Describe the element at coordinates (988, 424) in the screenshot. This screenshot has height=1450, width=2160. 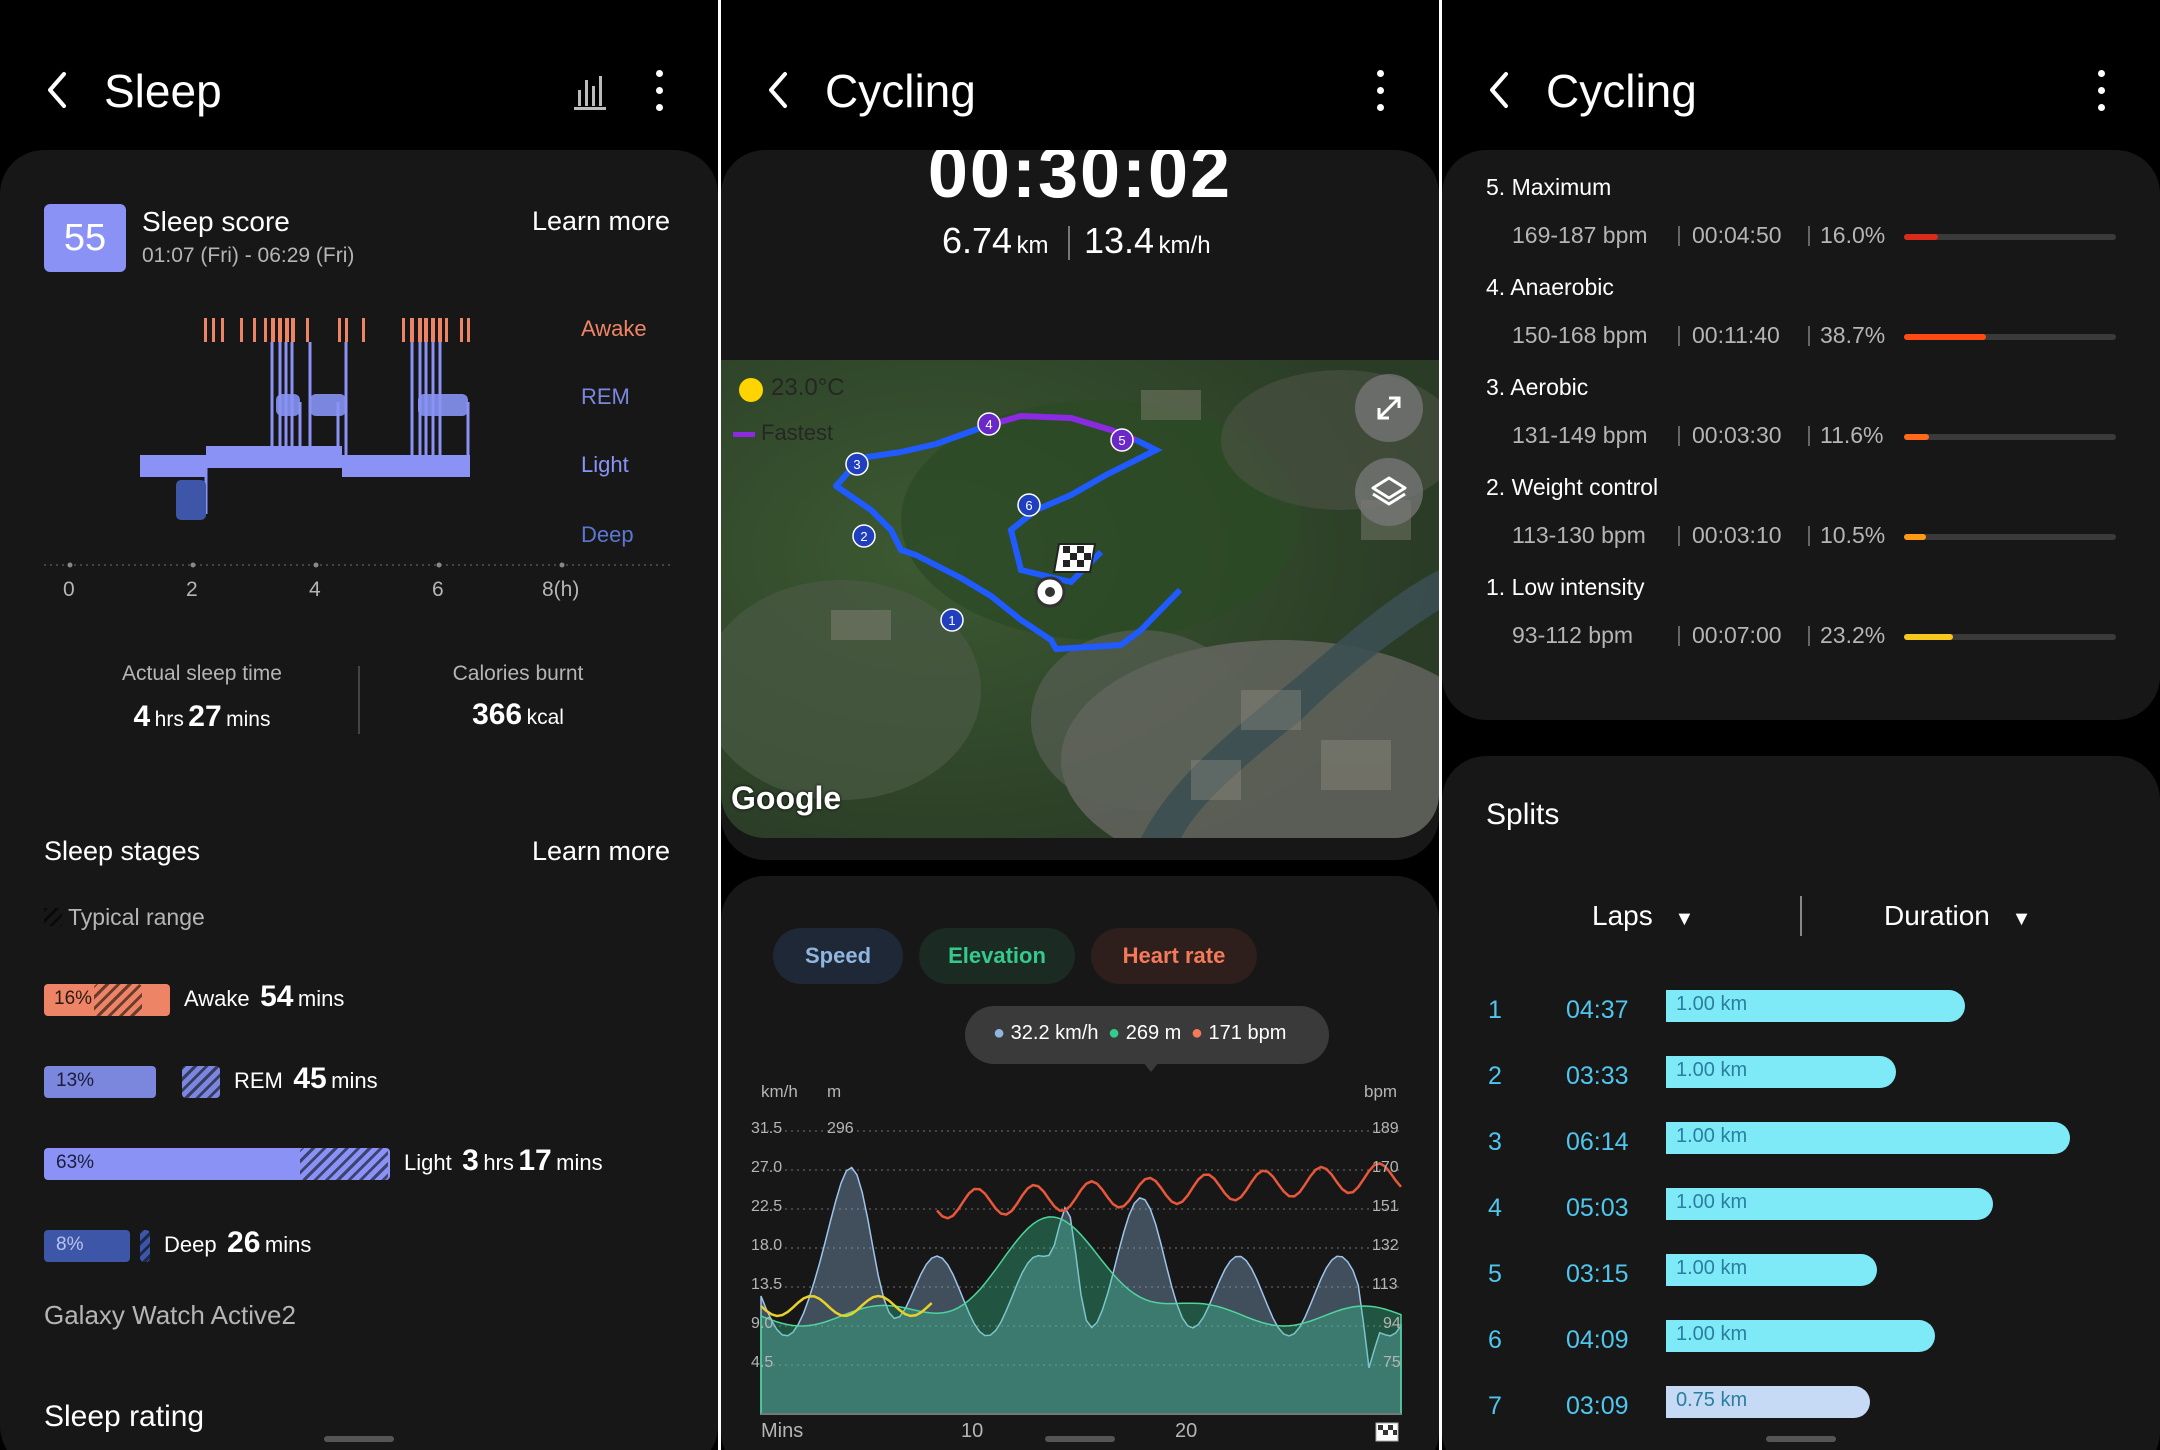
I see `lap-marker-label: 4` at that location.